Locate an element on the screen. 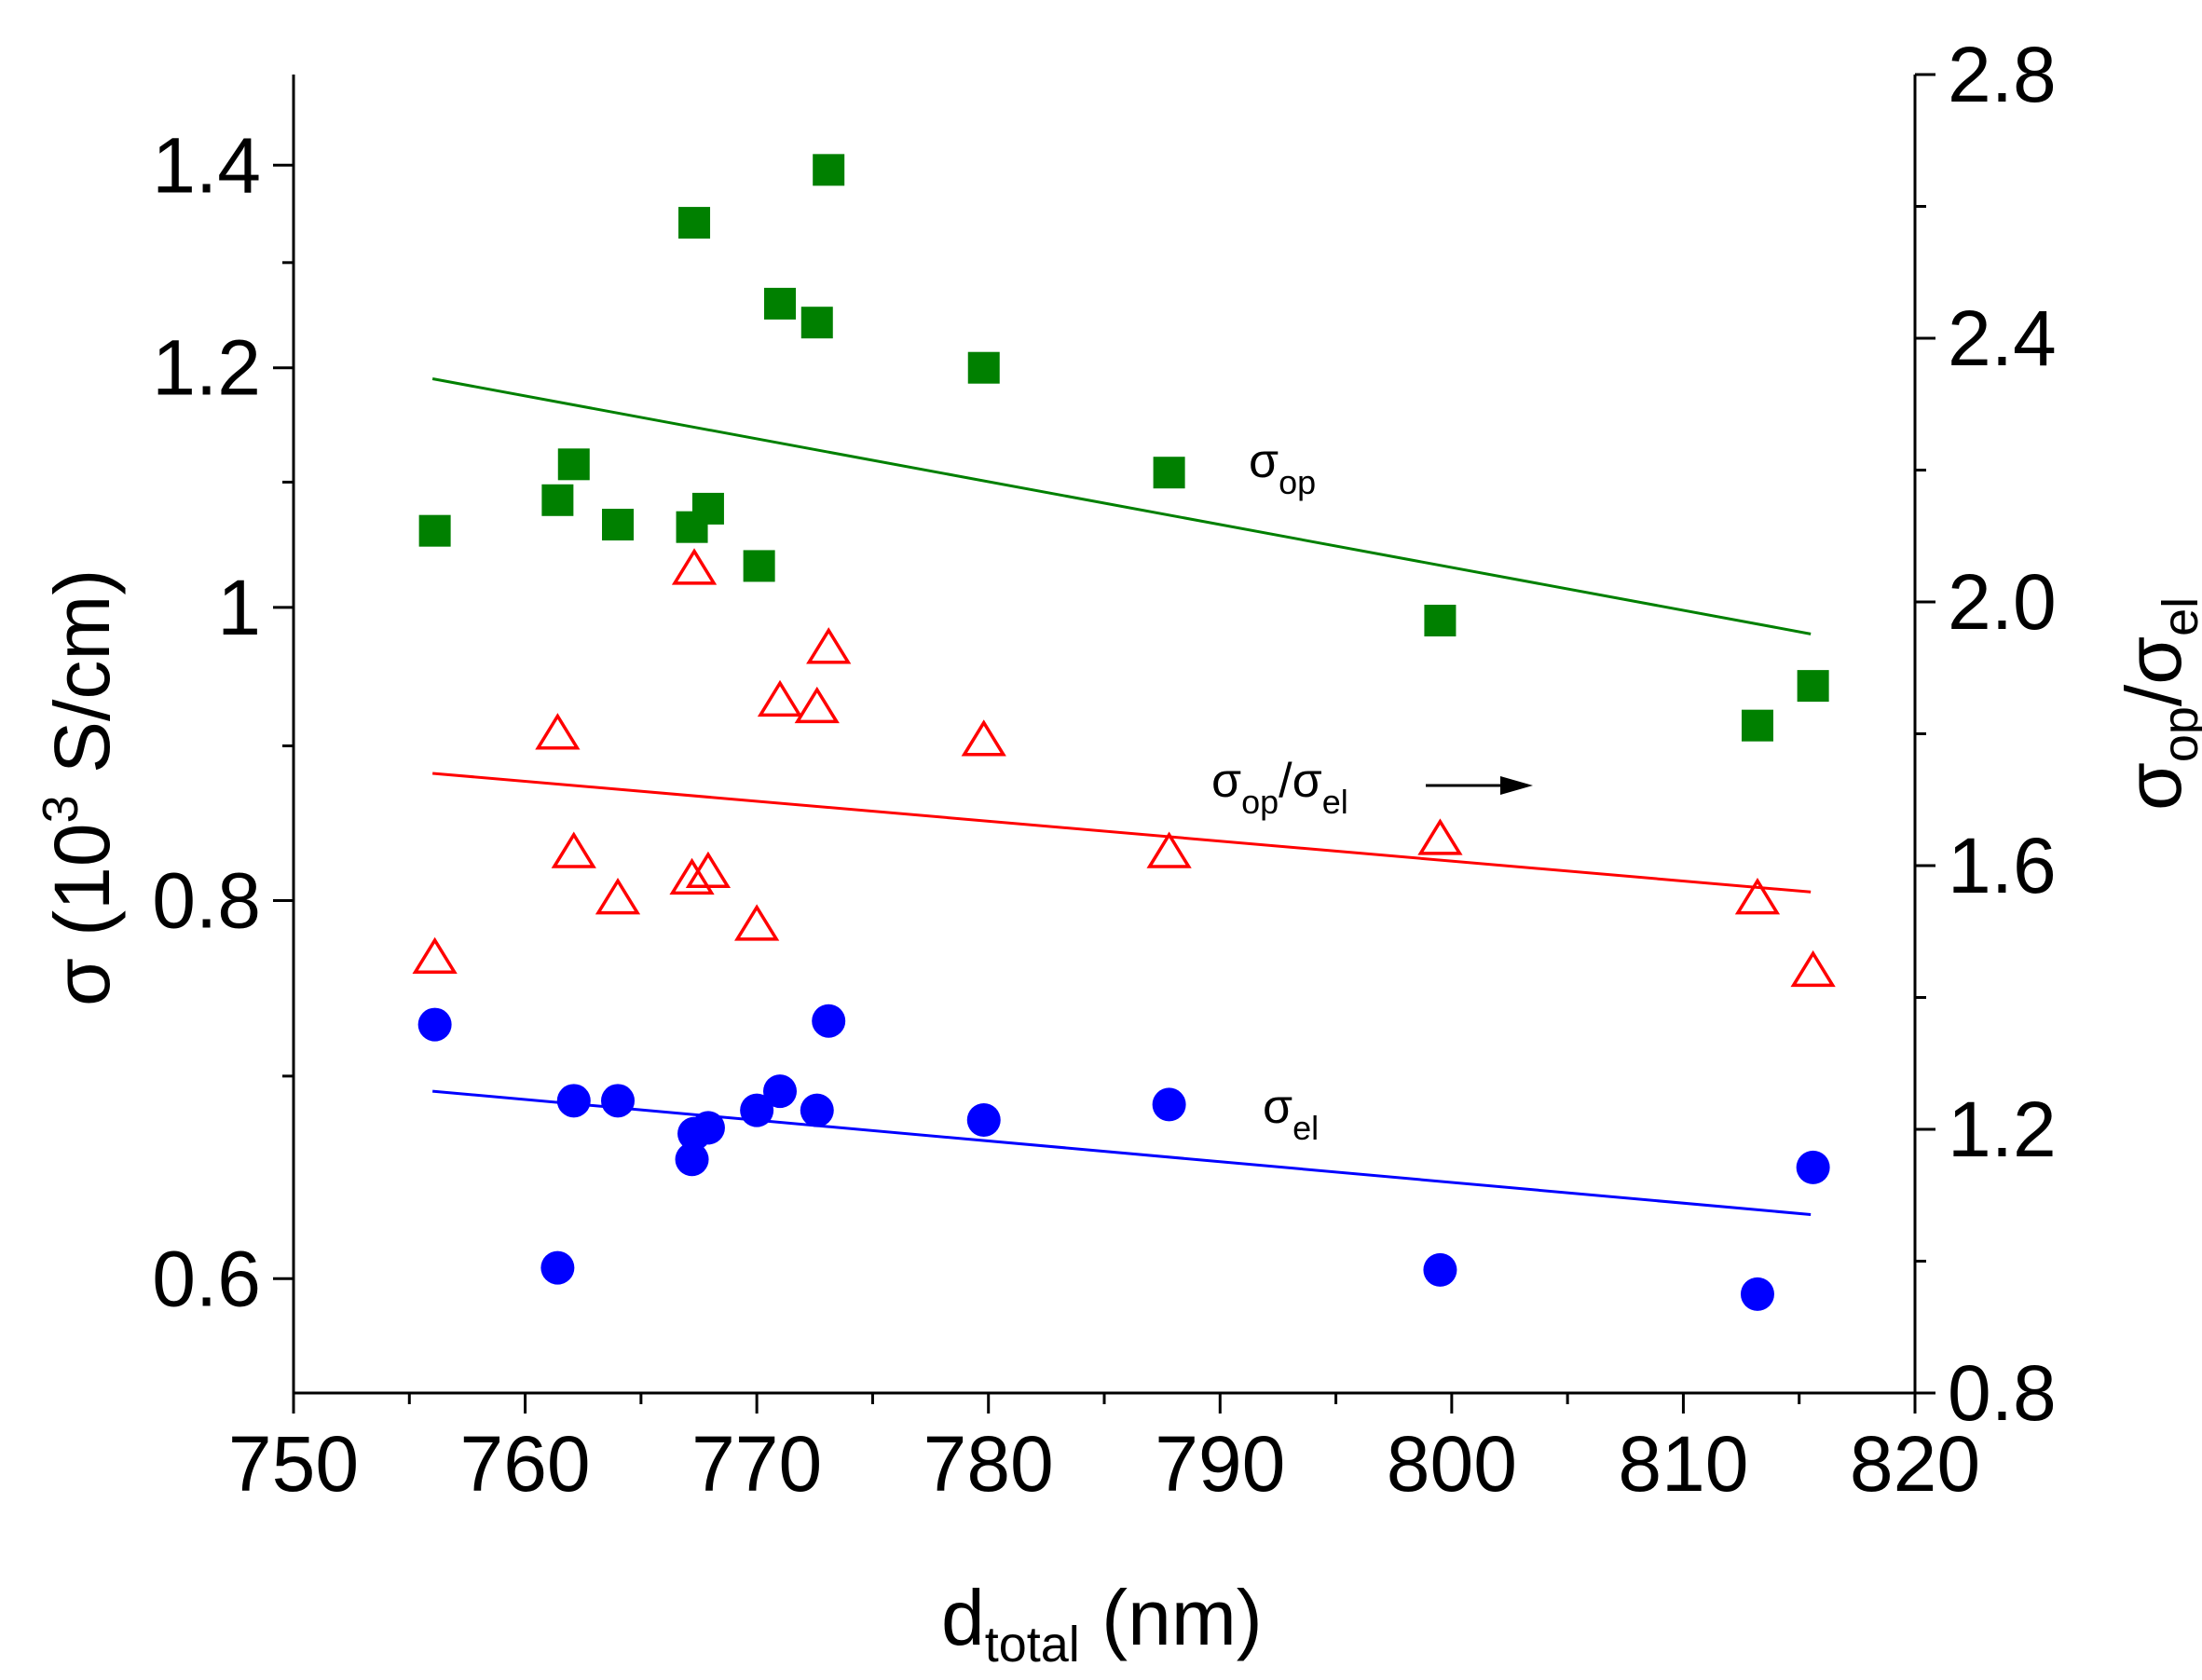 Image resolution: width=2202 pixels, height=1680 pixels. y-right-tick-label: 0.8 is located at coordinates (2002, 1393).